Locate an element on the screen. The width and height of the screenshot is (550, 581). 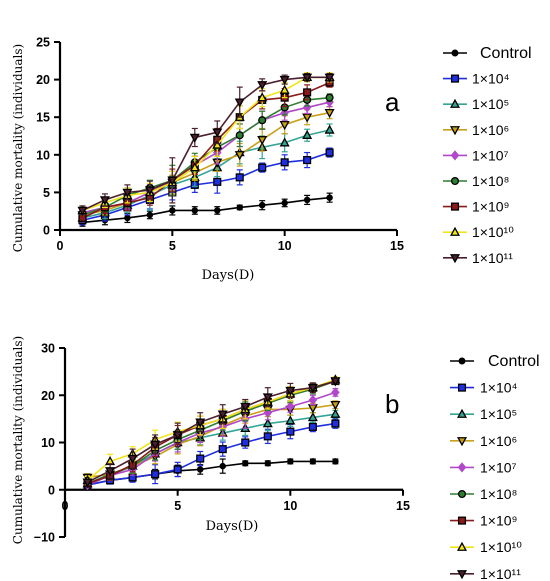
legend-label: 1×10⁸ is located at coordinates (491, 181).